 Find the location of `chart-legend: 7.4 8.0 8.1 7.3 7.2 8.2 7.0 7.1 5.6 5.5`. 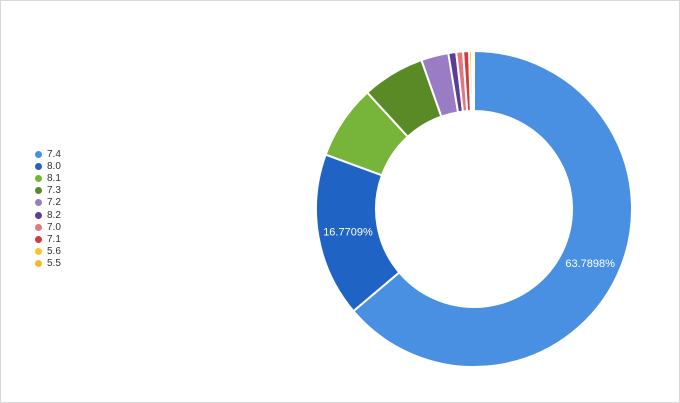

chart-legend: 7.4 8.0 8.1 7.3 7.2 8.2 7.0 7.1 5.6 5.5 is located at coordinates (48, 209).